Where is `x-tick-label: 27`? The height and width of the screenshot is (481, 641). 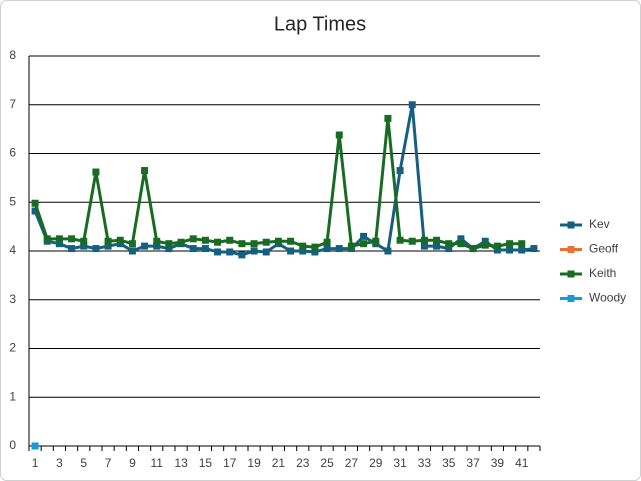
x-tick-label: 27 is located at coordinates (352, 463).